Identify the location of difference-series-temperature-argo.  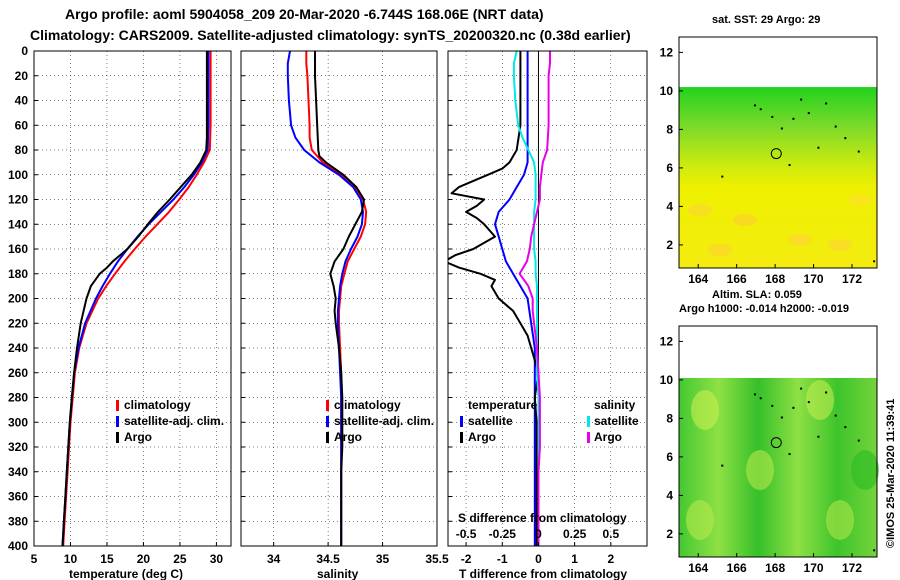
(494, 298).